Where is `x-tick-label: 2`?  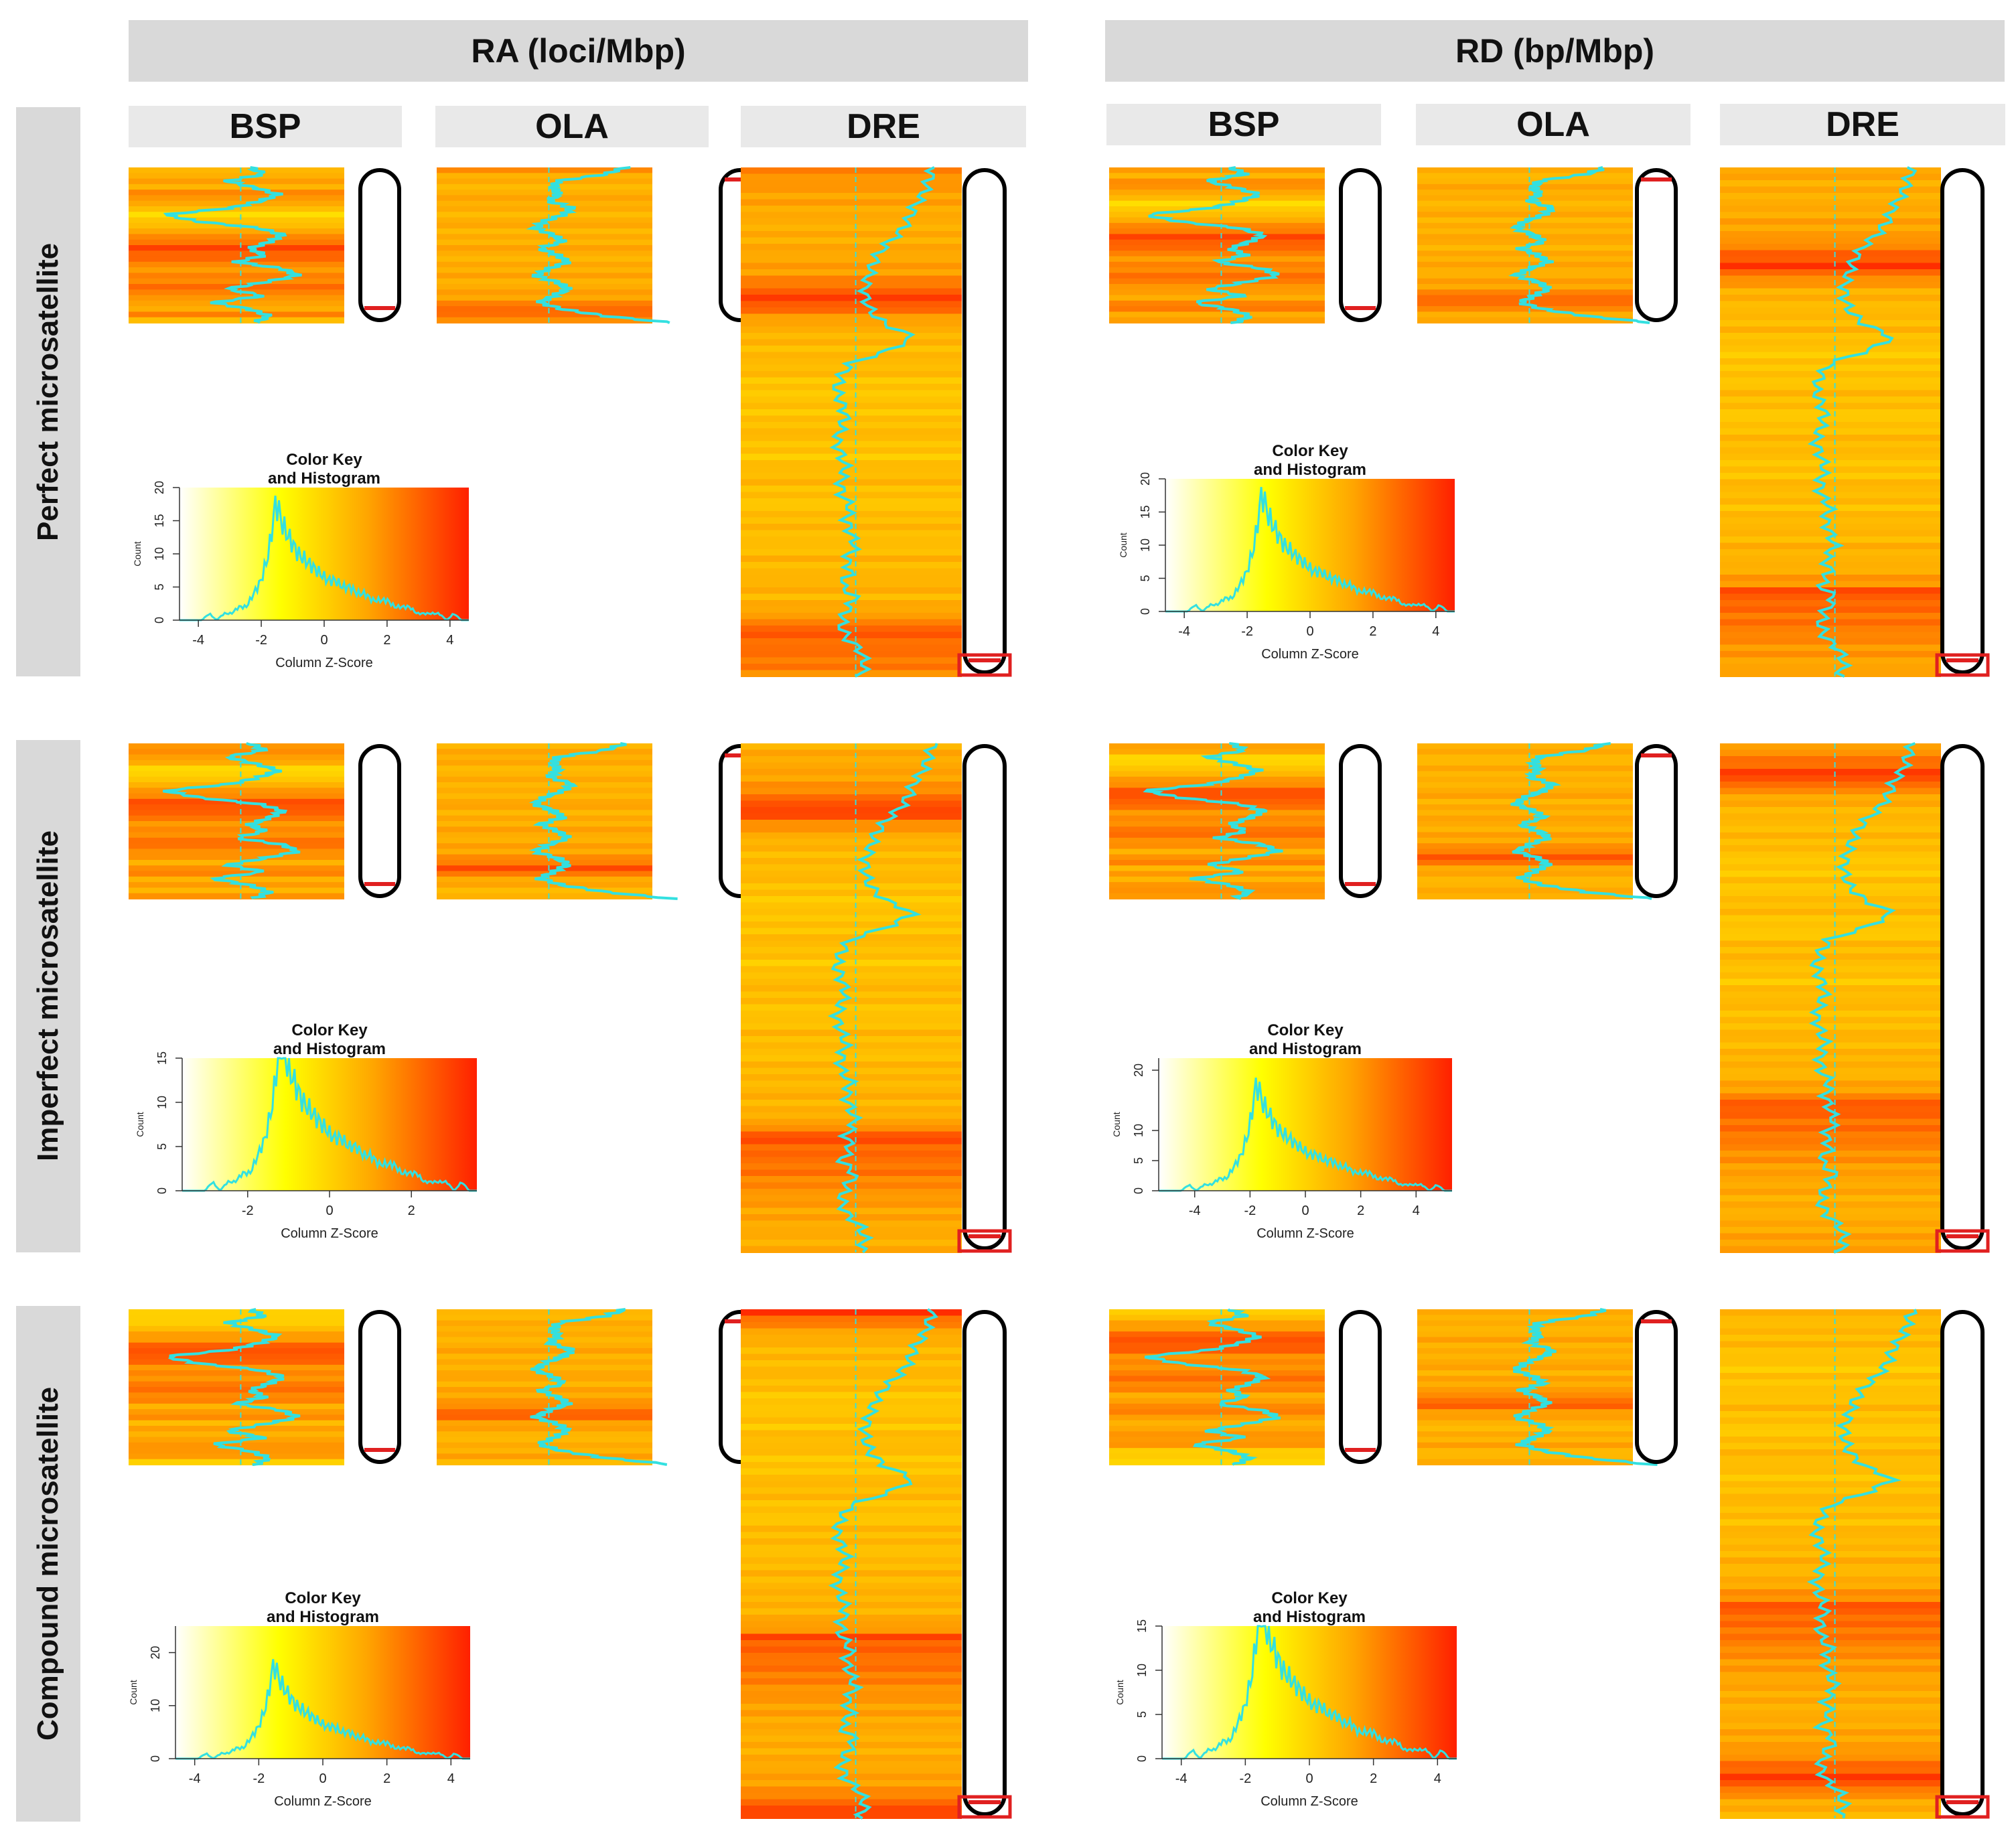
x-tick-label: 2 is located at coordinates (1373, 1778).